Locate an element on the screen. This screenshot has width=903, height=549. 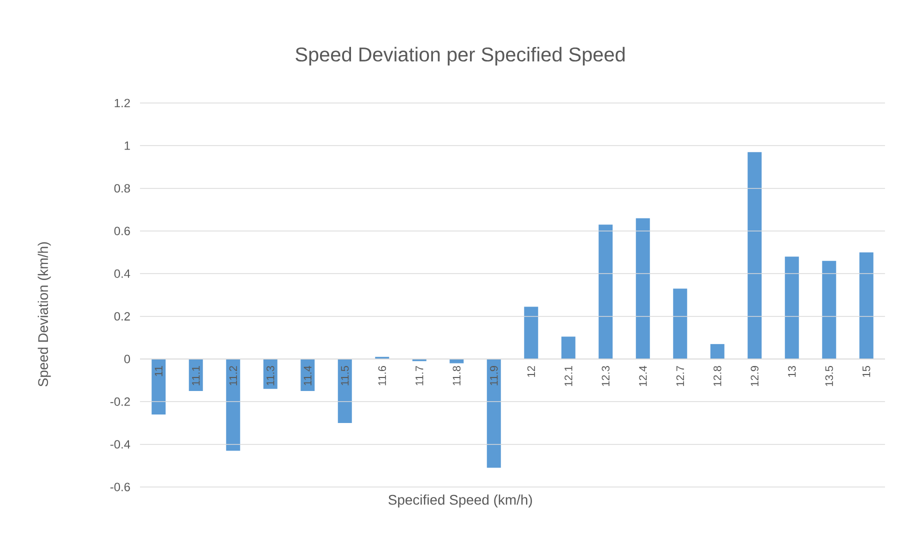
x-tick-label: 11.1 is located at coordinates (196, 376).